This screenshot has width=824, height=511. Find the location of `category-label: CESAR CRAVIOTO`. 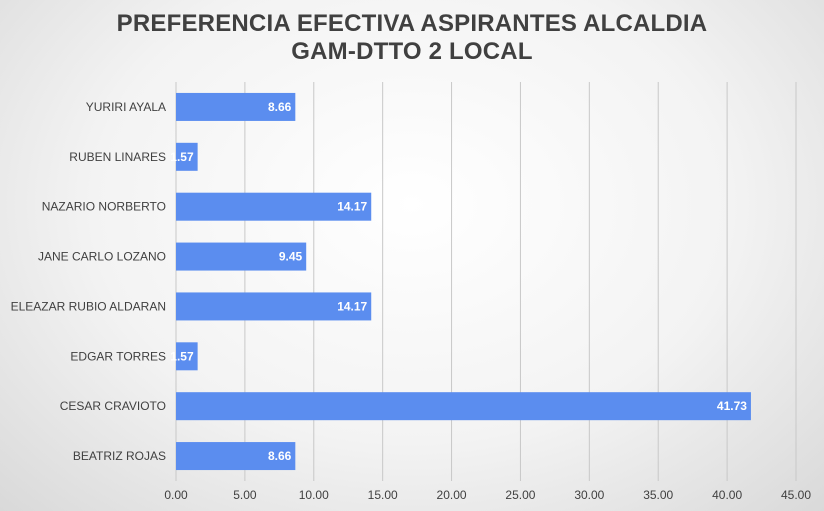

category-label: CESAR CRAVIOTO is located at coordinates (113, 406).